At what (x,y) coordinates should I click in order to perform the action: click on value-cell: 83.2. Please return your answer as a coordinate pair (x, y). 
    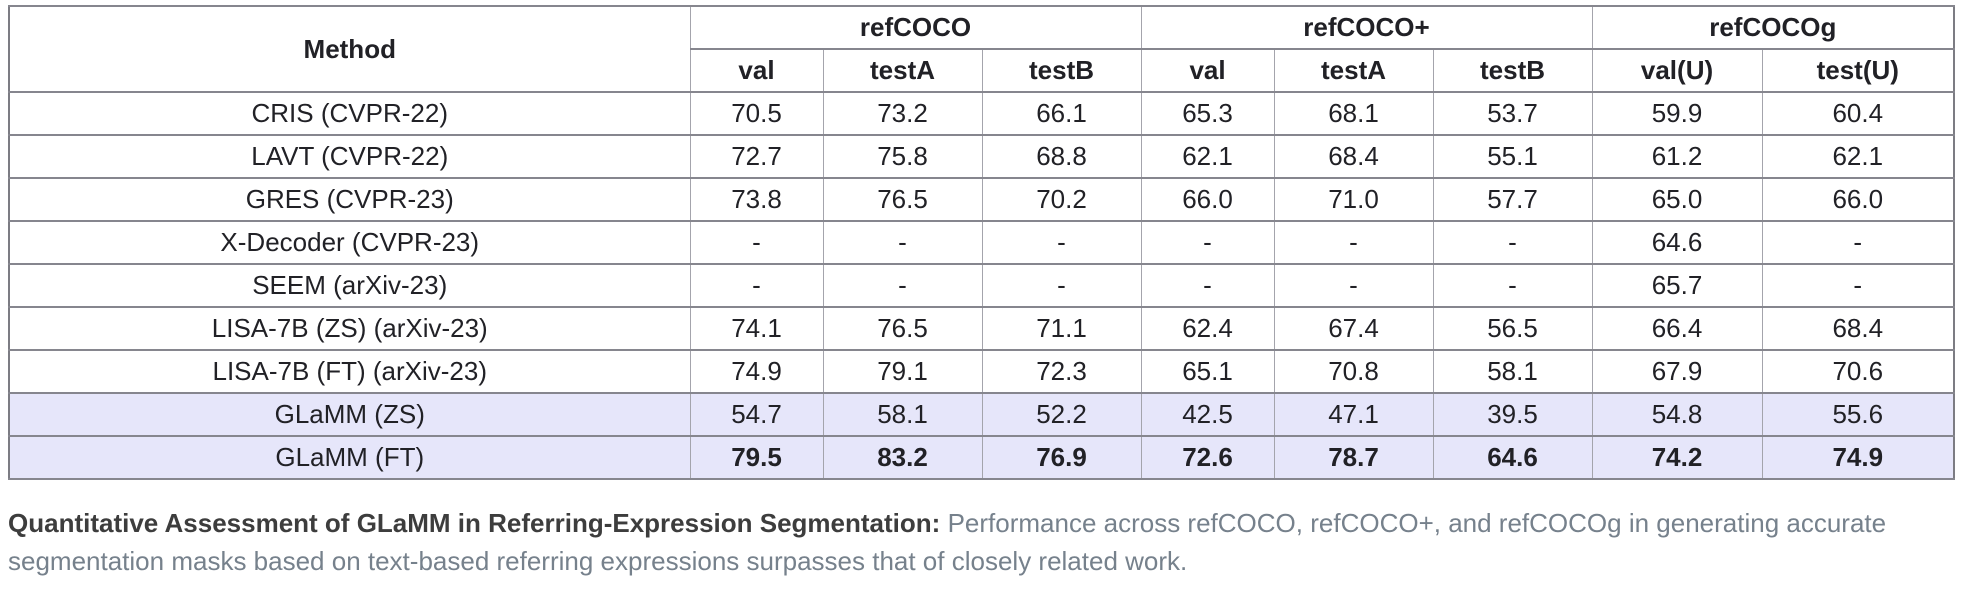
    Looking at the image, I should click on (902, 457).